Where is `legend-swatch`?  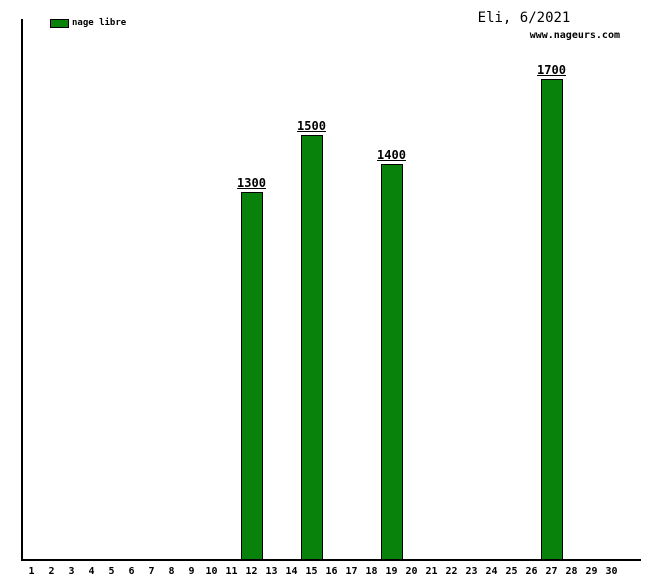 legend-swatch is located at coordinates (59, 23).